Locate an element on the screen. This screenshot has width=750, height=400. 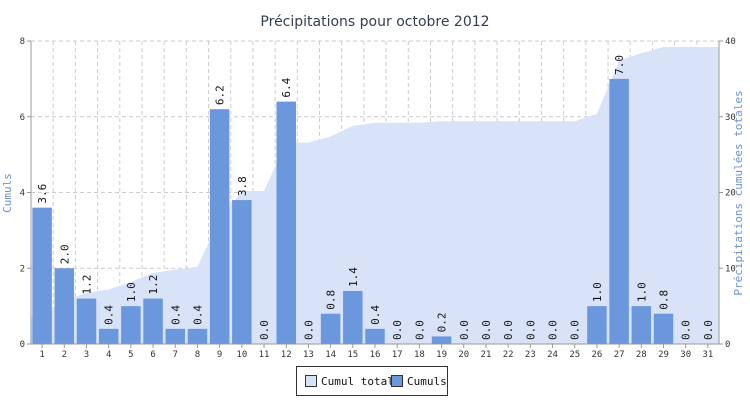
data-label-day-22: 0.0 is located at coordinates (508, 330).